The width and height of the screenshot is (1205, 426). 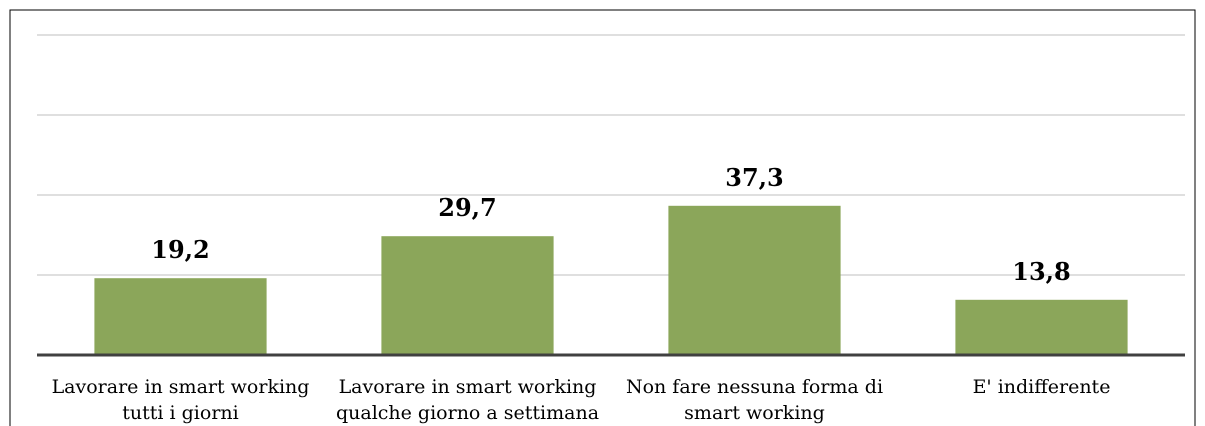 I want to click on x-tick-label: Non fare nessuna forma di, so click(x=754, y=387).